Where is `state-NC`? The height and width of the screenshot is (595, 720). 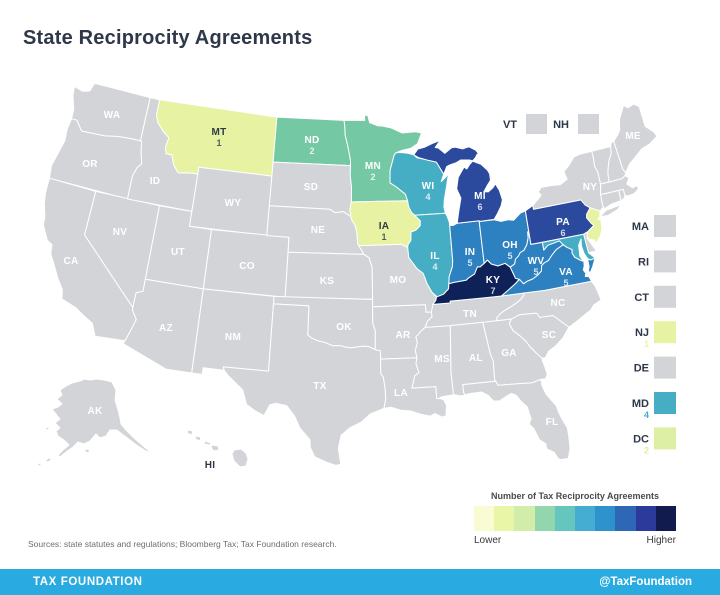 state-NC is located at coordinates (549, 304).